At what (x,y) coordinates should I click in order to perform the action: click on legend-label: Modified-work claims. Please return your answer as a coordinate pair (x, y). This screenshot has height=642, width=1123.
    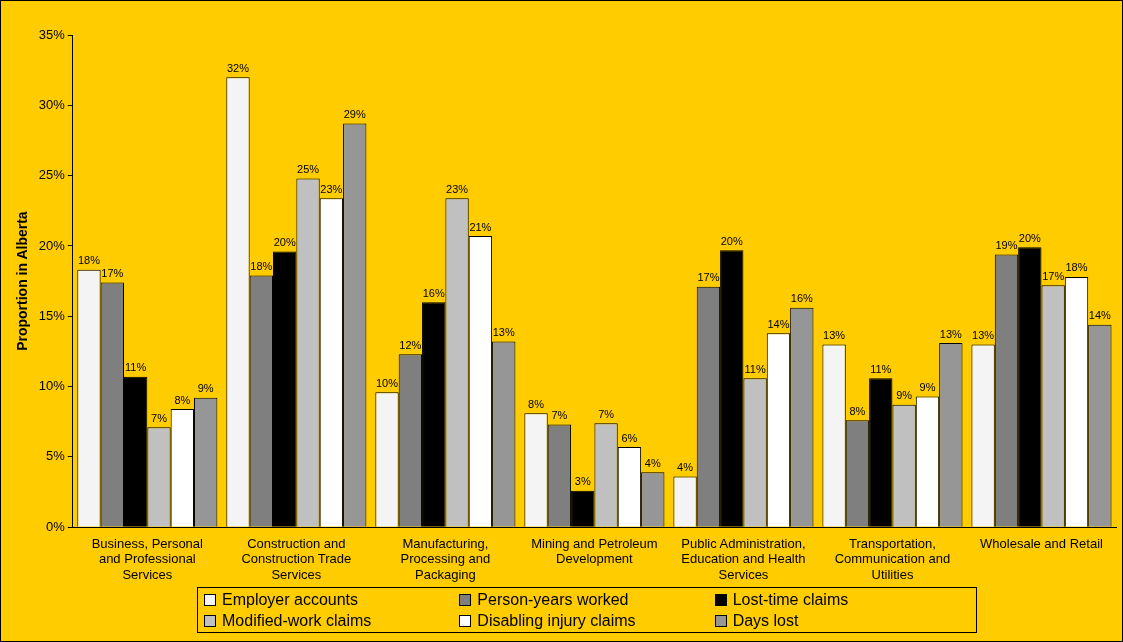
    Looking at the image, I should click on (297, 620).